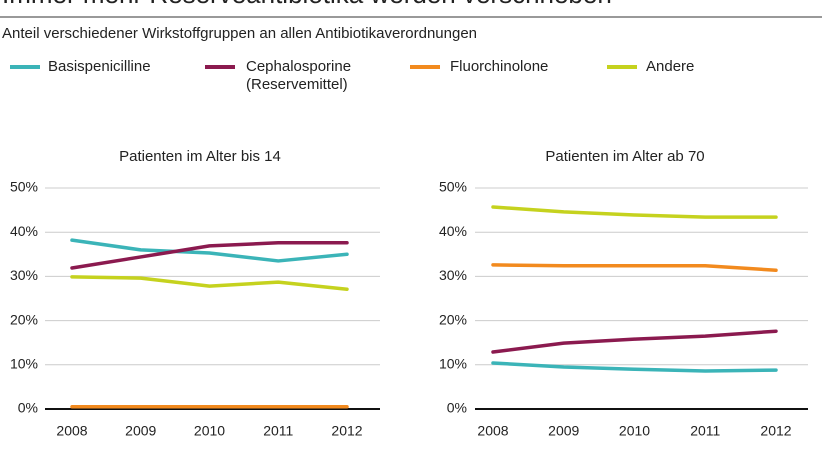 This screenshot has width=822, height=462. I want to click on chart-title: Patienten im Alter ab 70, so click(624, 156).